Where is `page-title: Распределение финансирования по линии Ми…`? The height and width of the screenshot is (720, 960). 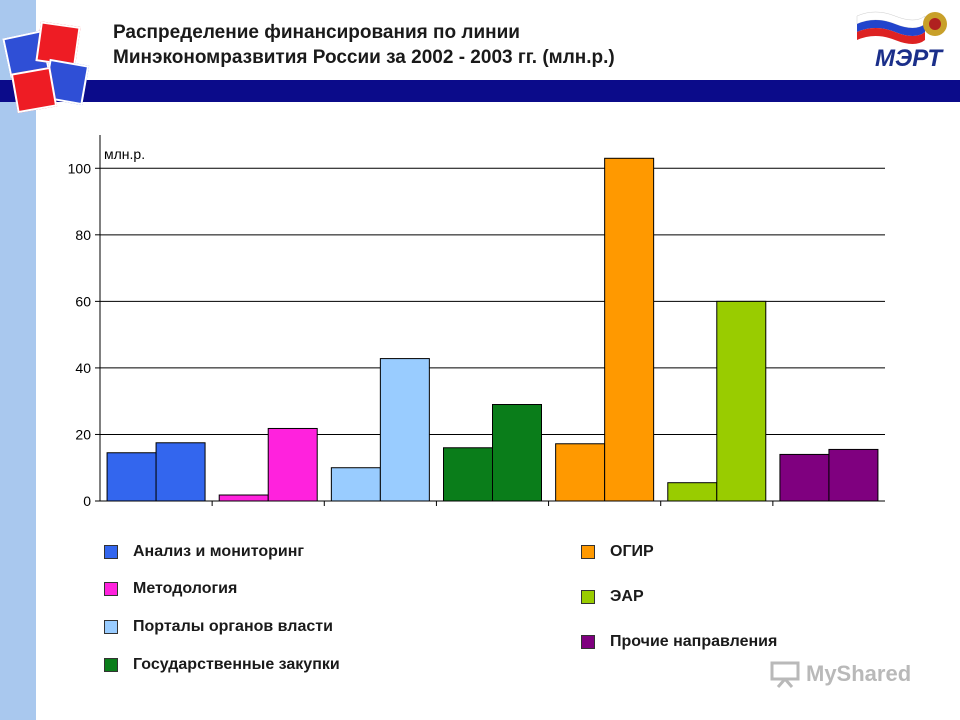 page-title: Распределение финансирования по линии Ми… is located at coordinates (463, 45).